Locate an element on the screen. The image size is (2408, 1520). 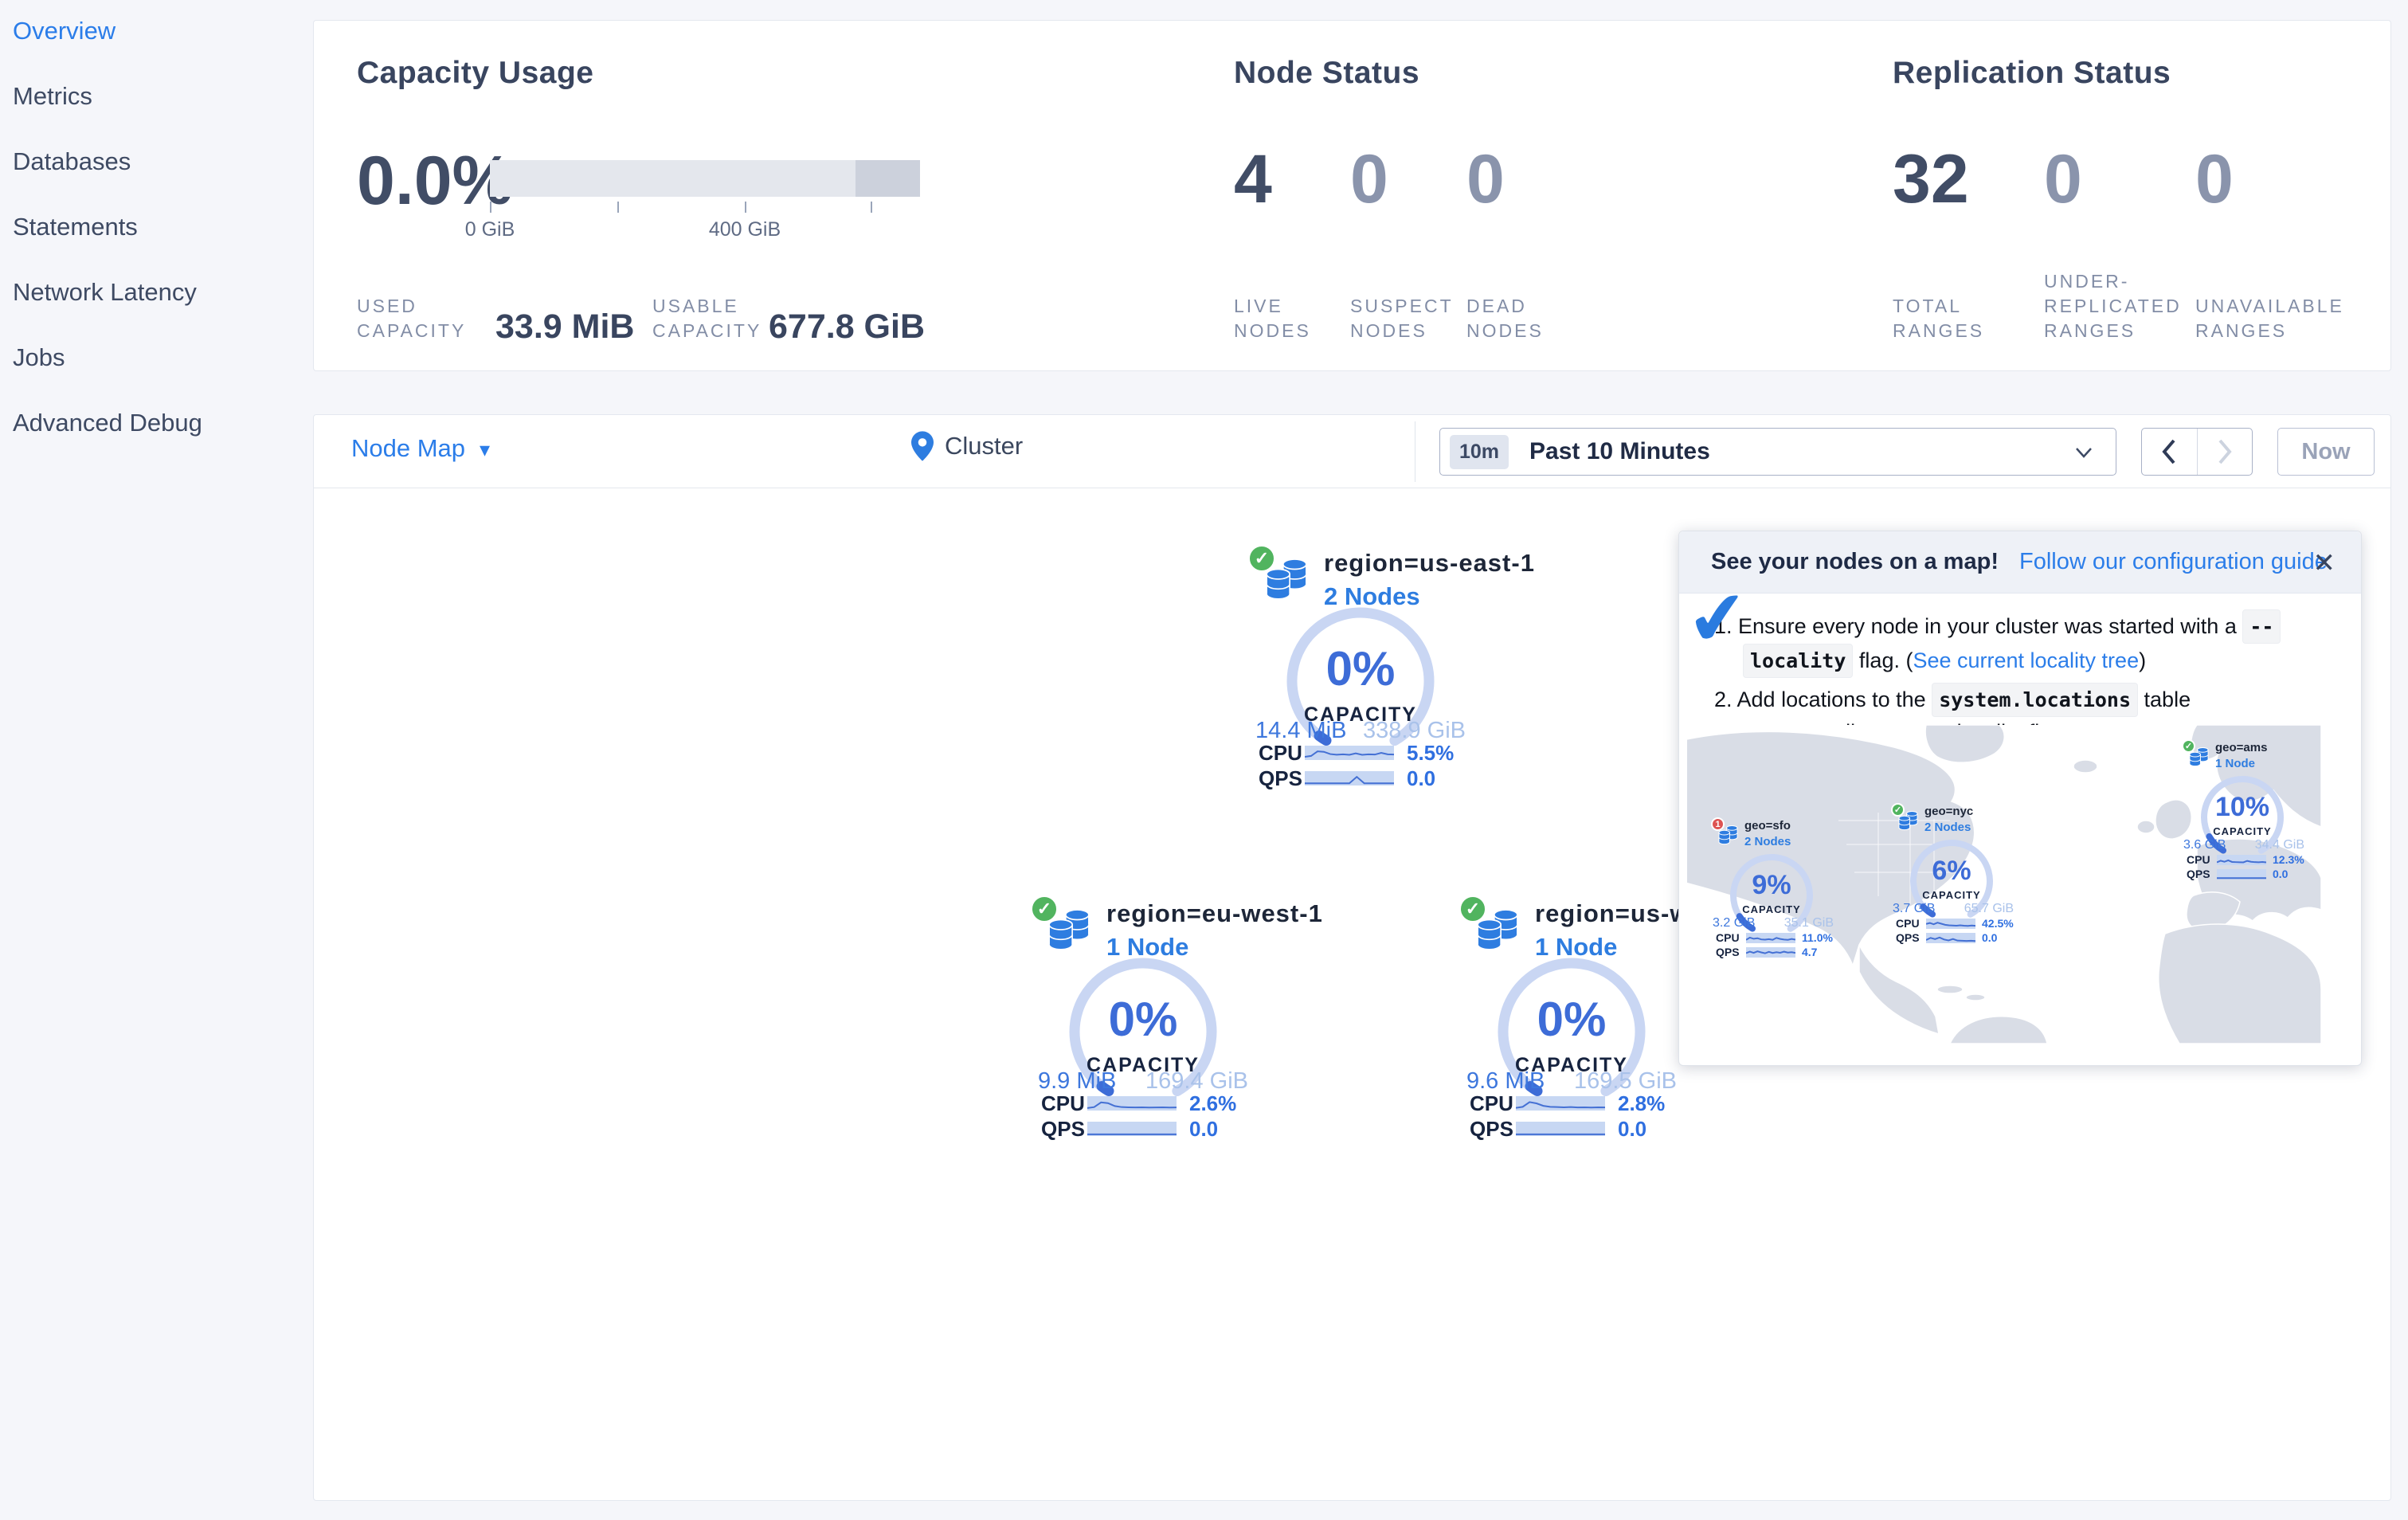
sidebar-item-overview: Overview is located at coordinates (65, 31).